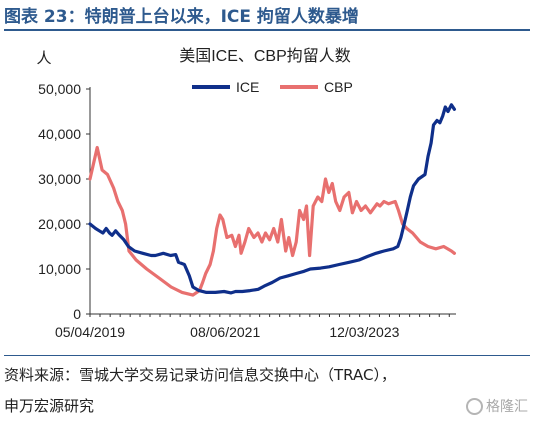 The height and width of the screenshot is (424, 534). What do you see at coordinates (181, 17) in the screenshot?
I see `figure-title: 图表 23：特朗普上台以来，ICE 拘留人数暴增` at bounding box center [181, 17].